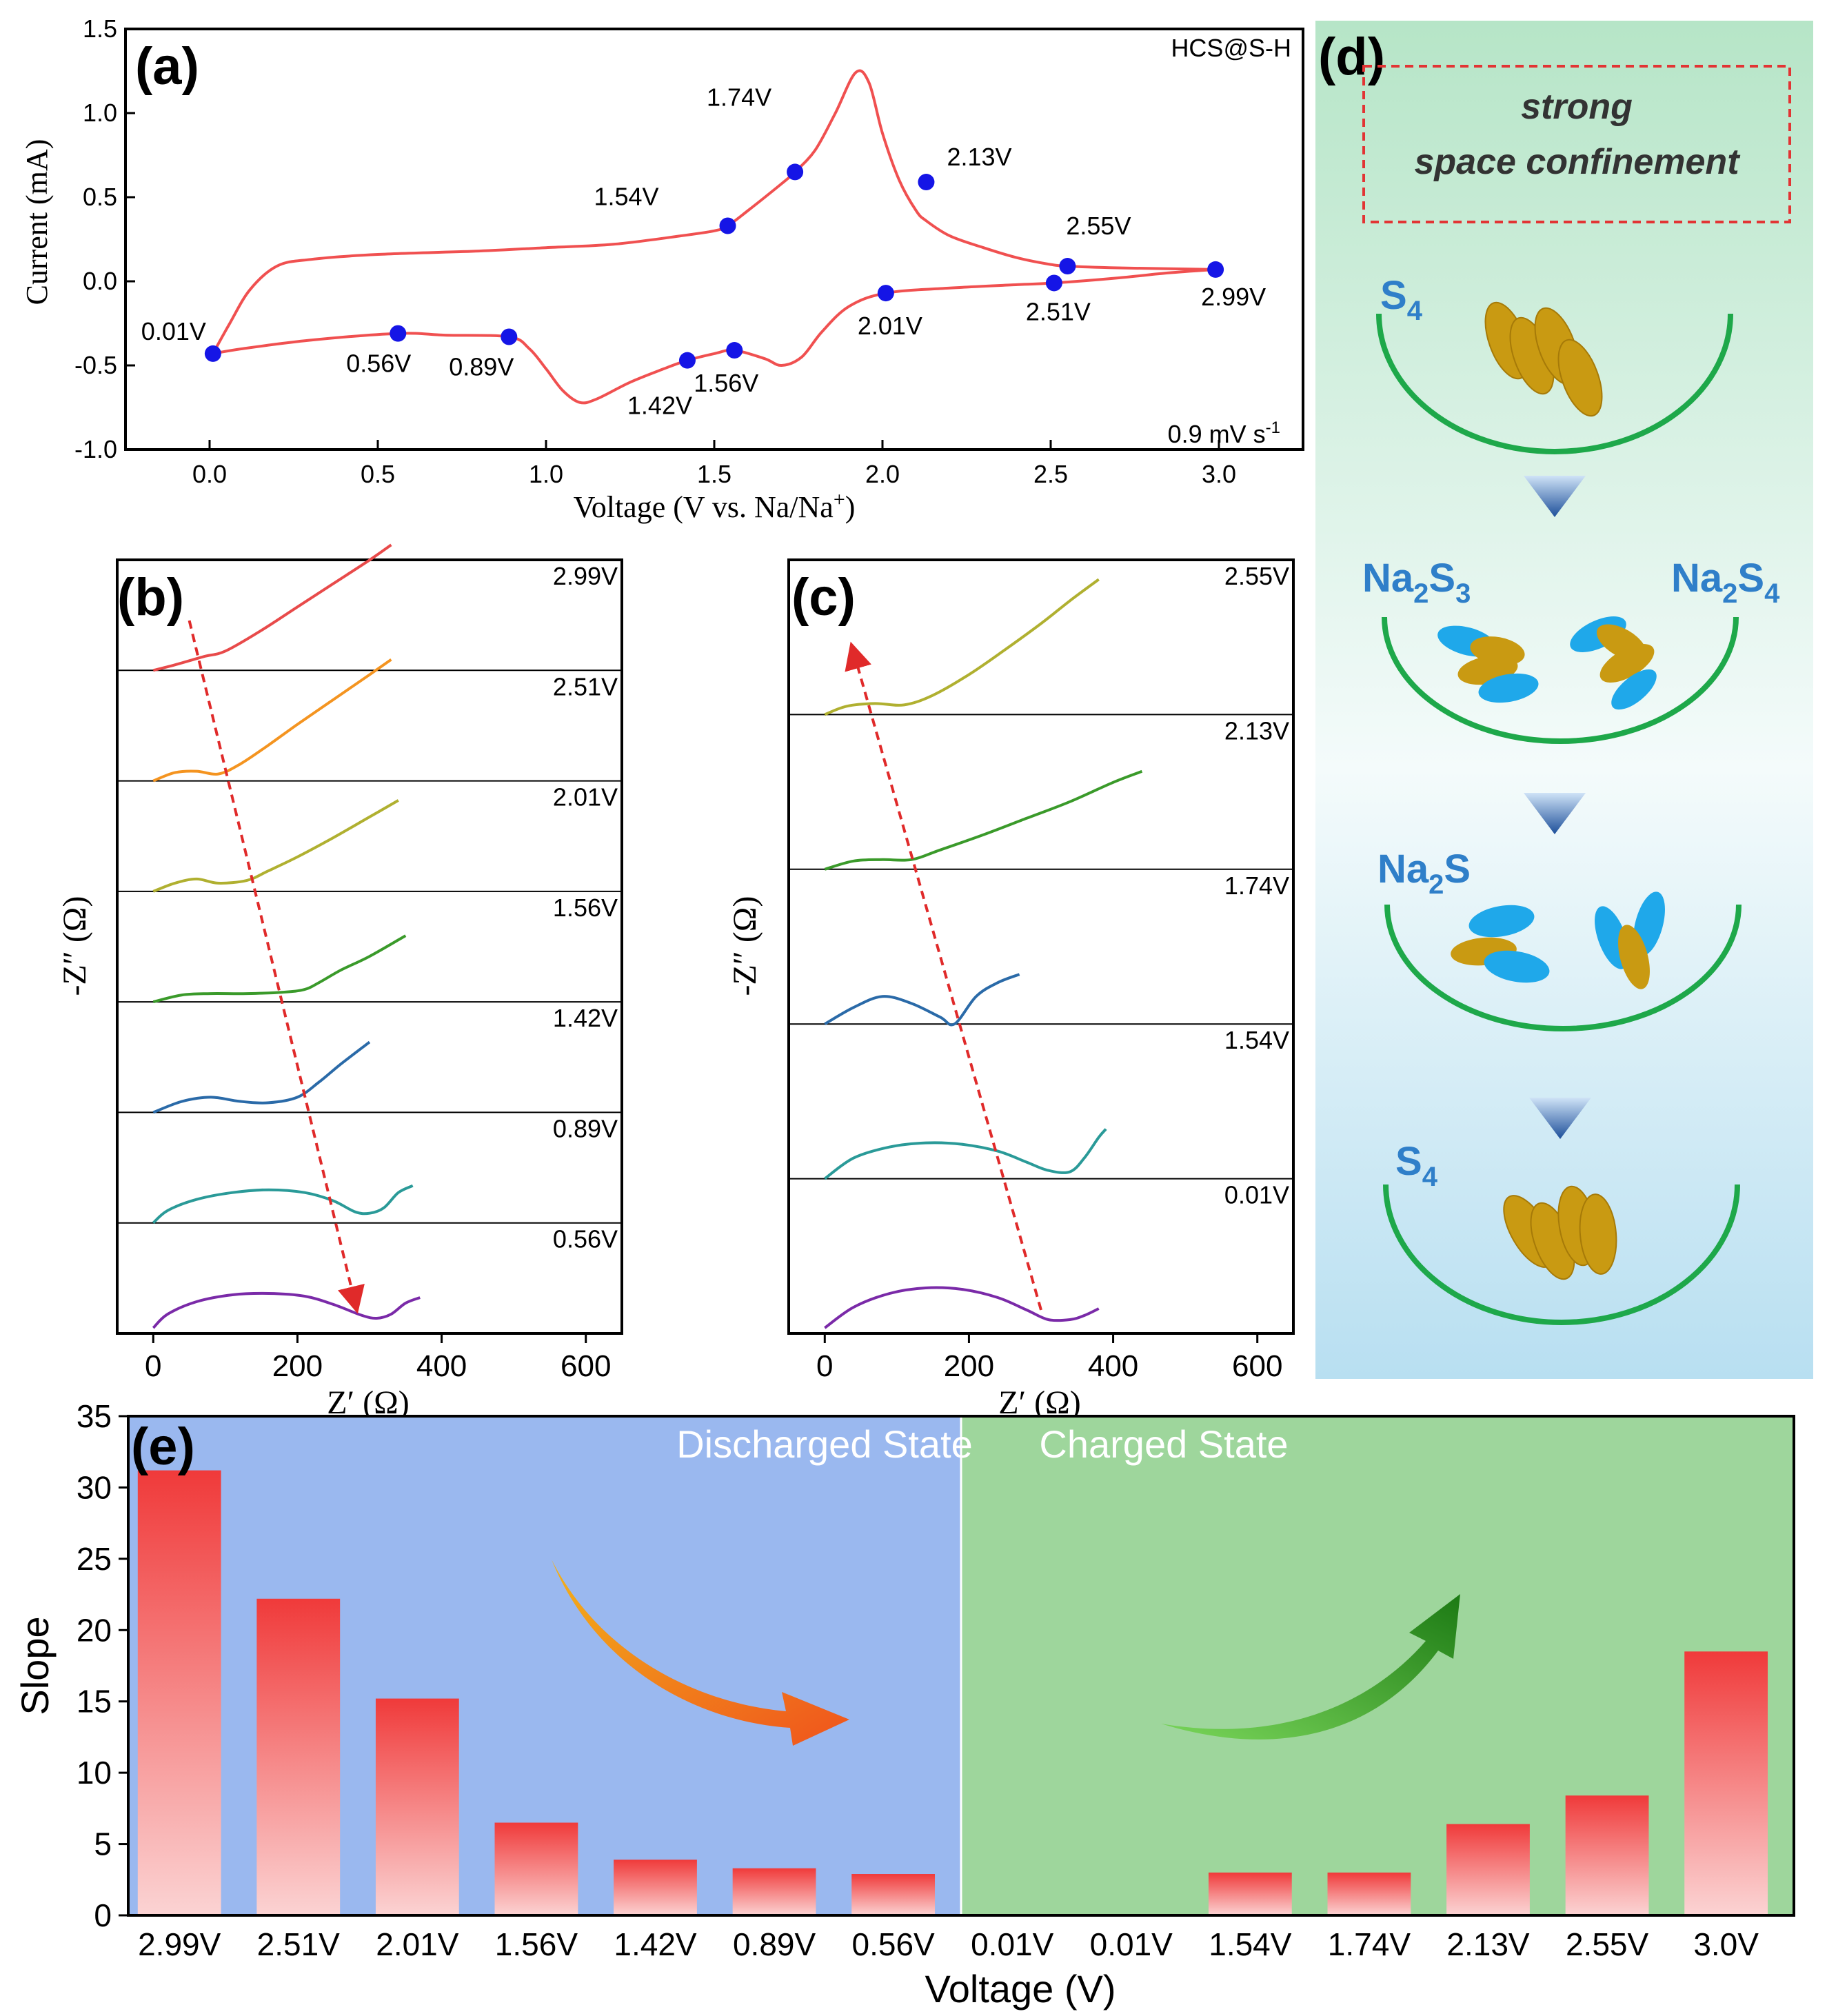 The width and height of the screenshot is (1827, 2016). I want to click on cv-y-tick-label: 1.5, so click(100, 28).